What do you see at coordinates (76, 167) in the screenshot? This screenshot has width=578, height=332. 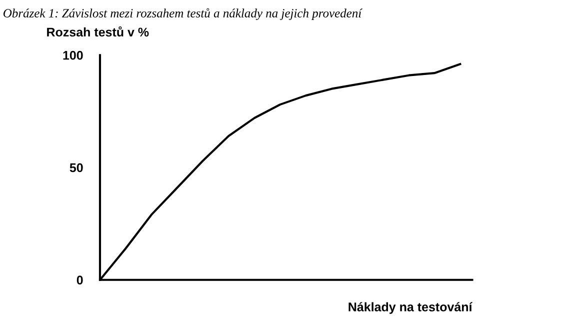 I see `y-tick-label: 50` at bounding box center [76, 167].